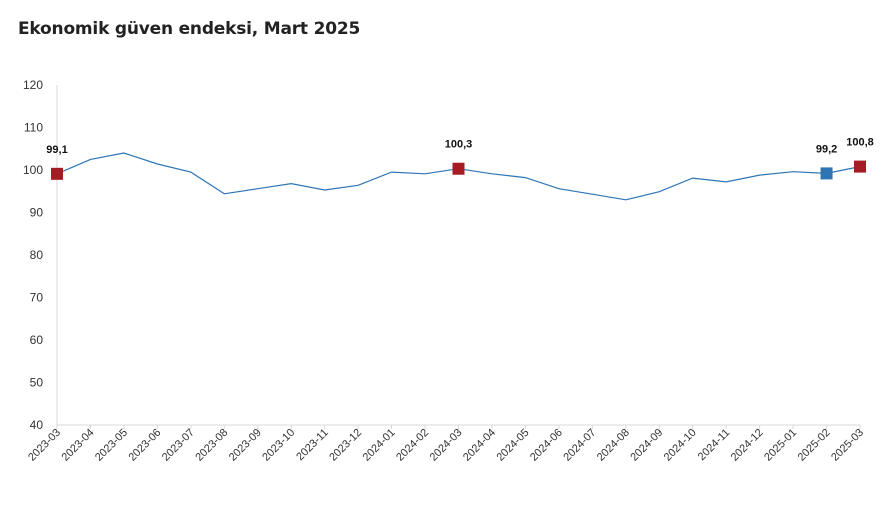  Describe the element at coordinates (33, 170) in the screenshot. I see `y-tick-label: 100` at that location.